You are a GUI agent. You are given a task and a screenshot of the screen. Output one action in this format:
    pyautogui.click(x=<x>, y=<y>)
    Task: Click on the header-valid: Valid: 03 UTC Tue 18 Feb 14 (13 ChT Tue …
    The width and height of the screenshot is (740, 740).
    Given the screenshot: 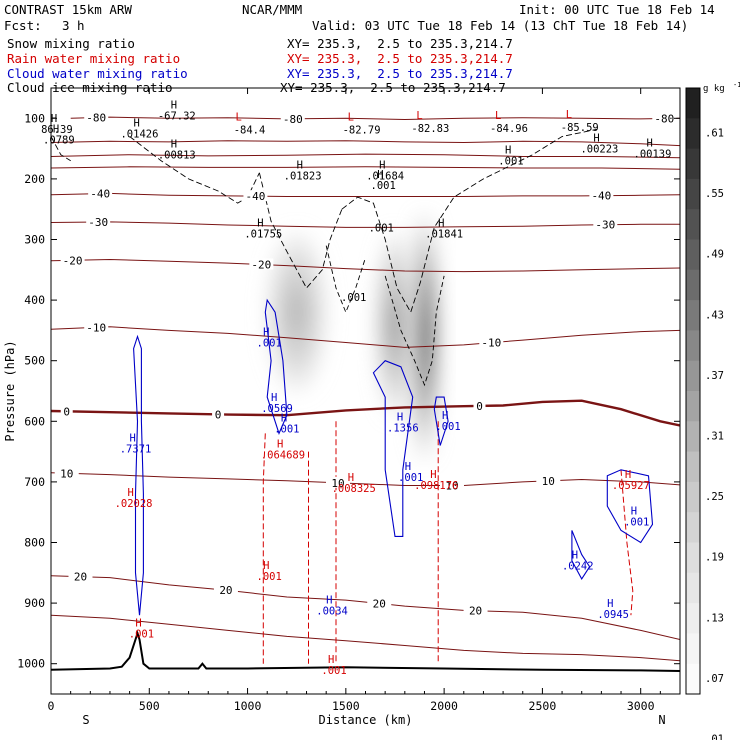 What is the action you would take?
    pyautogui.click(x=500, y=25)
    